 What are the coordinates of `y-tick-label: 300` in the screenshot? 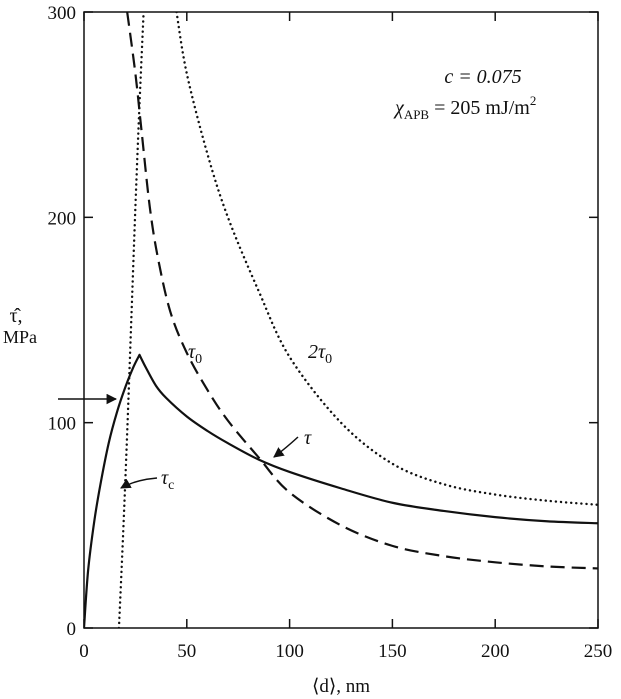 It's located at (62, 13).